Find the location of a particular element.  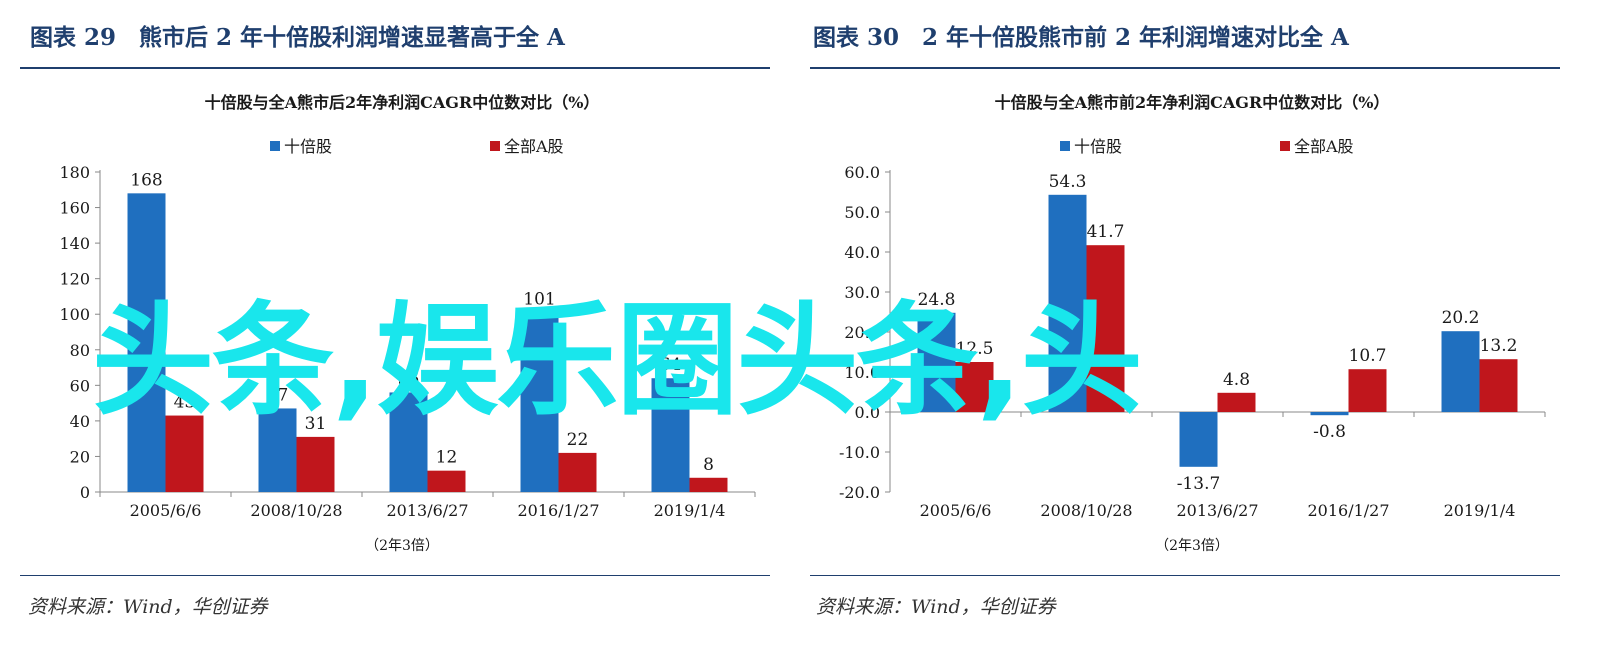

chart-title: 十倍股与全A熊市后2年净利润CAGR中位数对比（%） is located at coordinates (402, 102).